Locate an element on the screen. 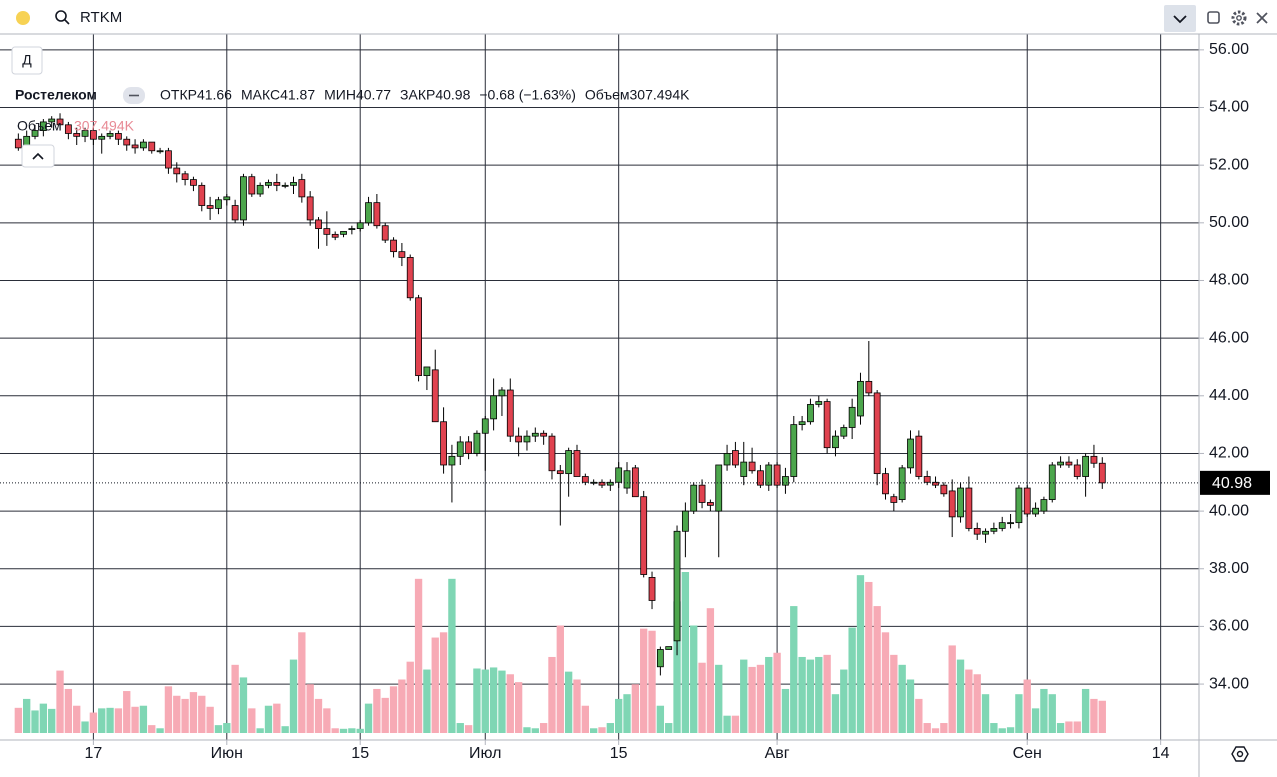  close-icon is located at coordinates (1262, 18).